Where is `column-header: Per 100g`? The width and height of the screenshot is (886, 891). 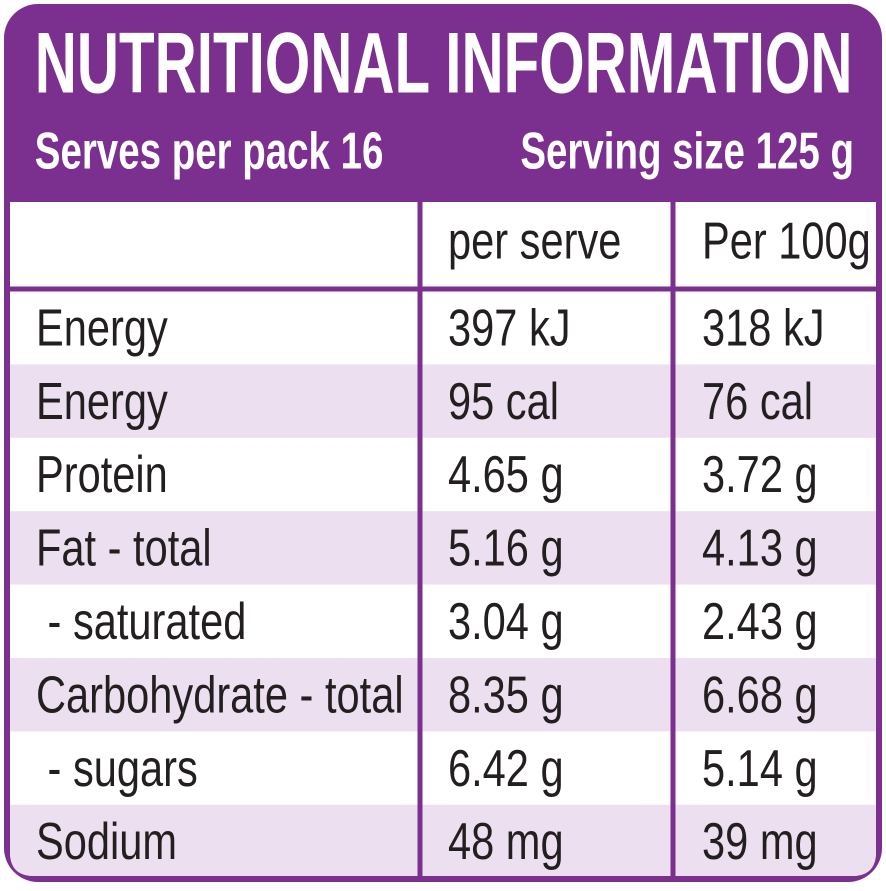
column-header: Per 100g is located at coordinates (786, 240).